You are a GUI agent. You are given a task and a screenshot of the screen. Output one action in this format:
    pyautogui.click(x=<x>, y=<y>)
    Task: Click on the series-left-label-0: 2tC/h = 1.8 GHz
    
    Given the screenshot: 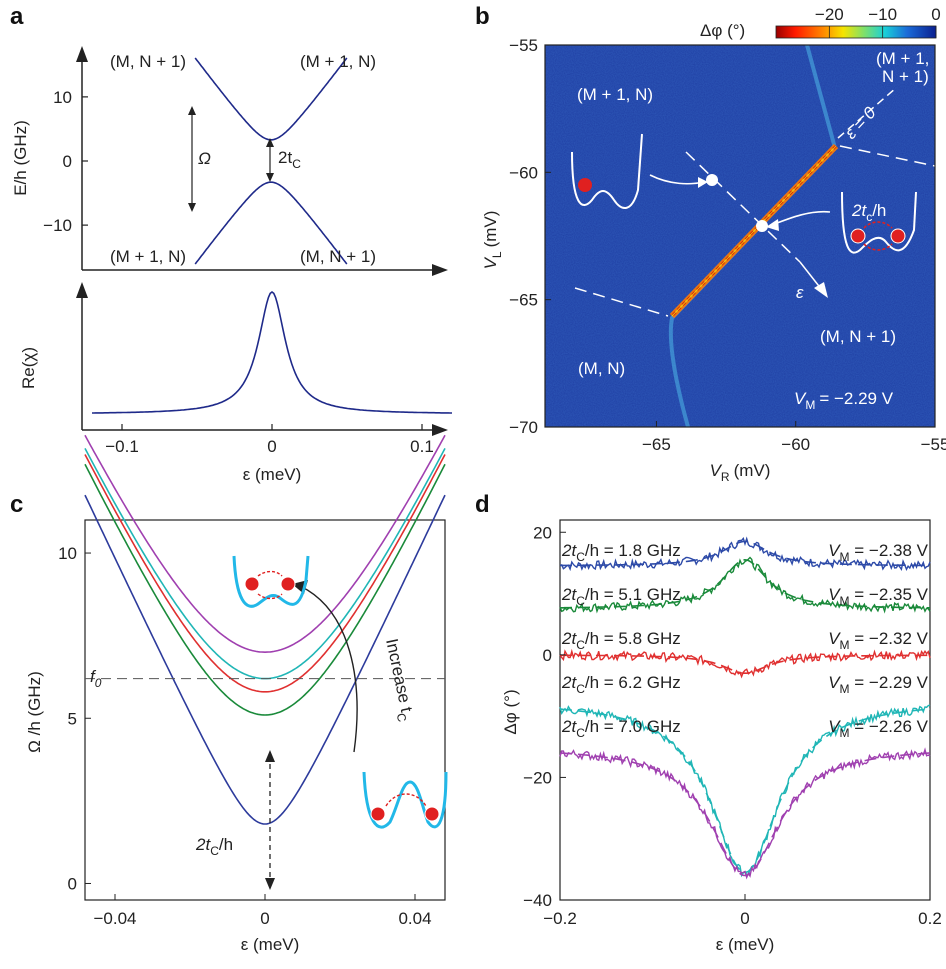 What is the action you would take?
    pyautogui.click(x=621, y=552)
    